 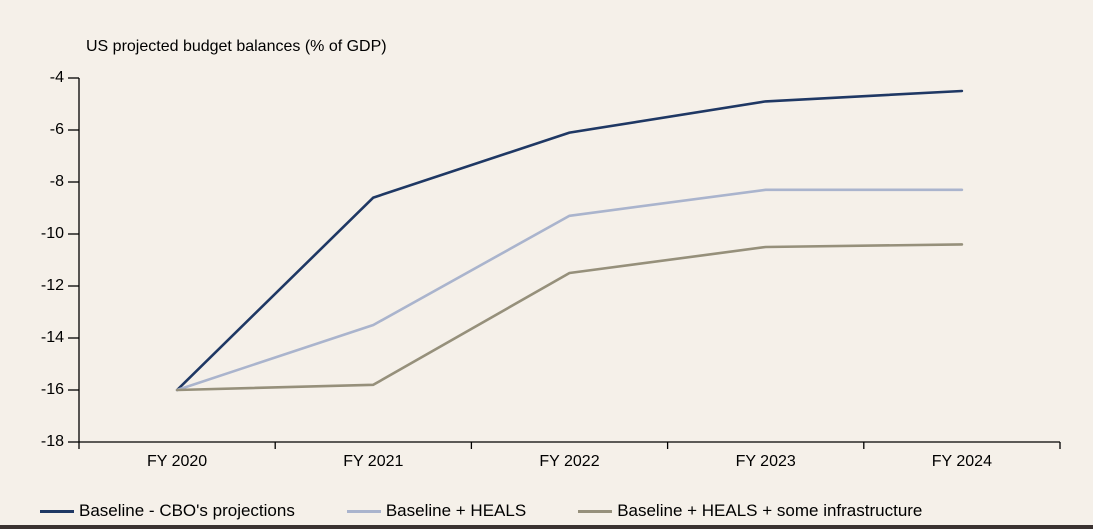 I want to click on y-tick-label: -12, so click(x=52, y=285).